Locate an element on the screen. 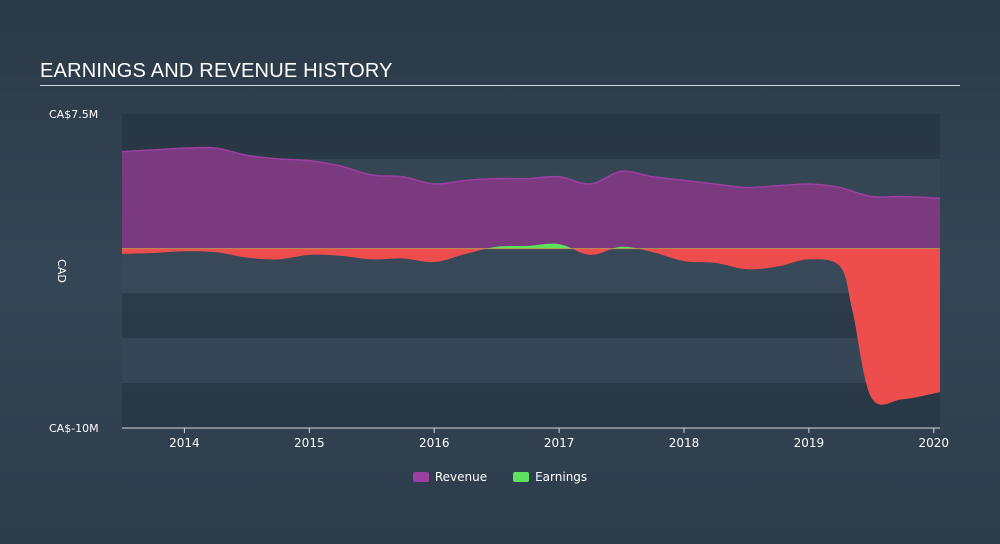  y-tick-label-top: CA$7.5M is located at coordinates (73, 114).